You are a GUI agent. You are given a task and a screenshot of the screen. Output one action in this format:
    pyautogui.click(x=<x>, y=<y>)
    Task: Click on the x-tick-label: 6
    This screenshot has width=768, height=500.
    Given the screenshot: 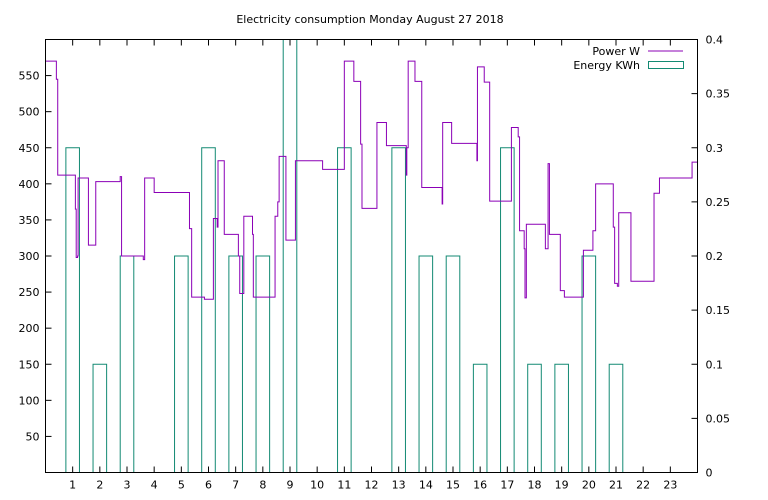 What is the action you would take?
    pyautogui.click(x=208, y=485)
    